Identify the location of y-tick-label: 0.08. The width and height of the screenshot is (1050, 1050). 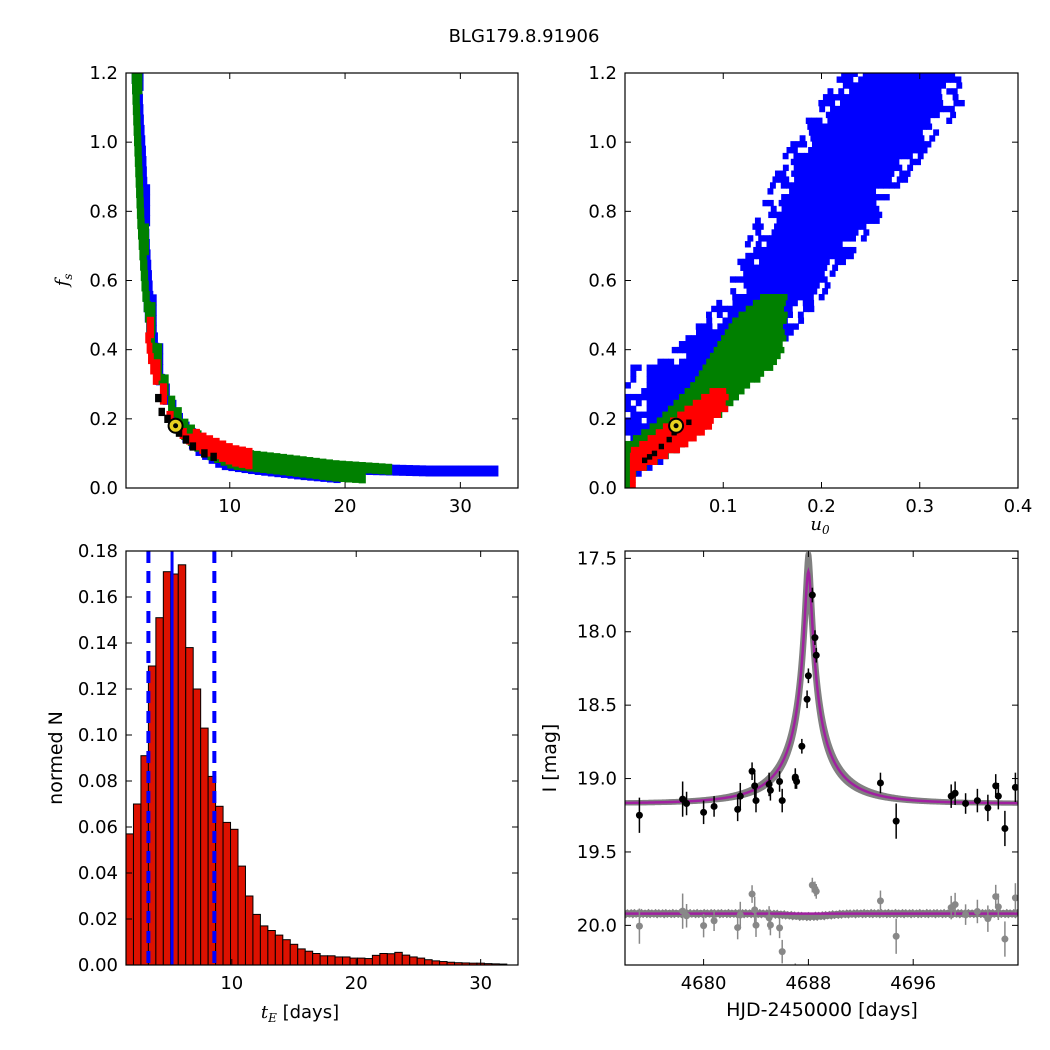
(98, 781).